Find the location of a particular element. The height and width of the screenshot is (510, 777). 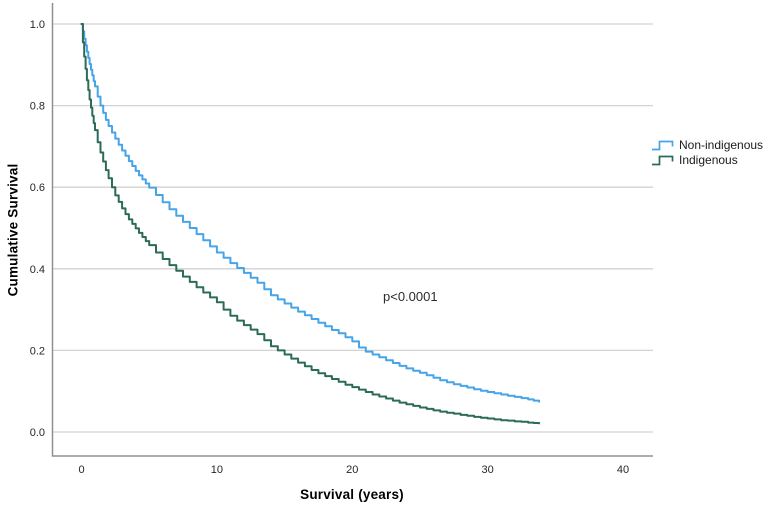

legend-label-indigenous: Indigenous is located at coordinates (708, 160).